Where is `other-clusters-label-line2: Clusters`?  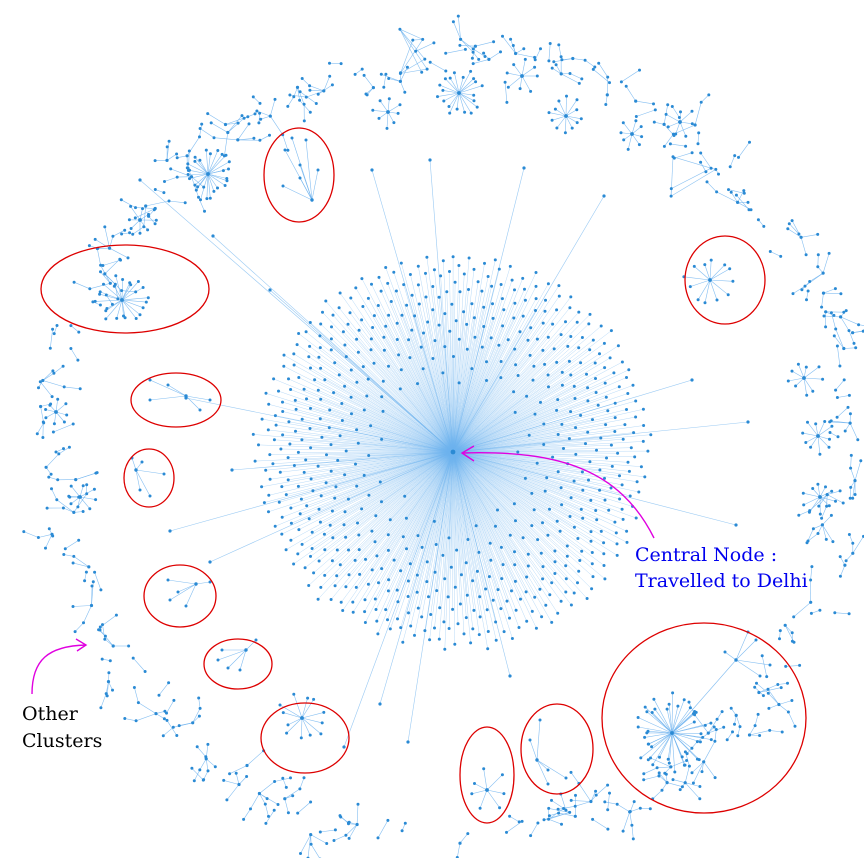
other-clusters-label-line2: Clusters is located at coordinates (62, 741).